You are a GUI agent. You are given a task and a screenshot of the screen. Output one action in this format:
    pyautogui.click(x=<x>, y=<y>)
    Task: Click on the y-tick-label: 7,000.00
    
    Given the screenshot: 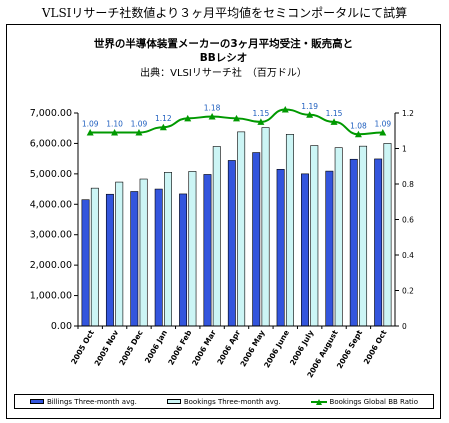 What is the action you would take?
    pyautogui.click(x=51, y=113)
    